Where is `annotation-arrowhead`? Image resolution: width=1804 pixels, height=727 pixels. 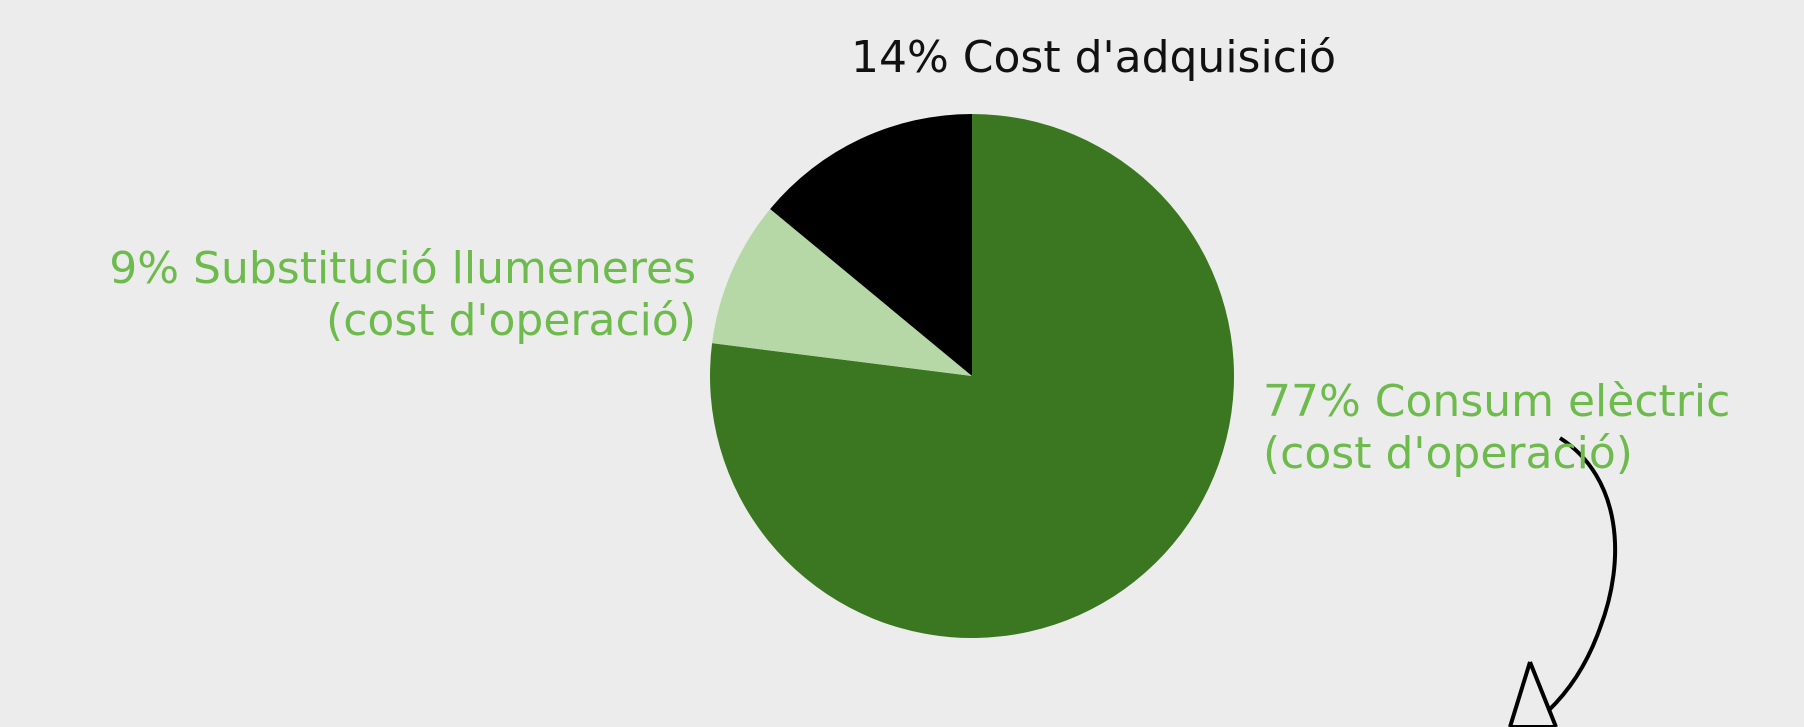
annotation-arrowhead is located at coordinates (1533, 694).